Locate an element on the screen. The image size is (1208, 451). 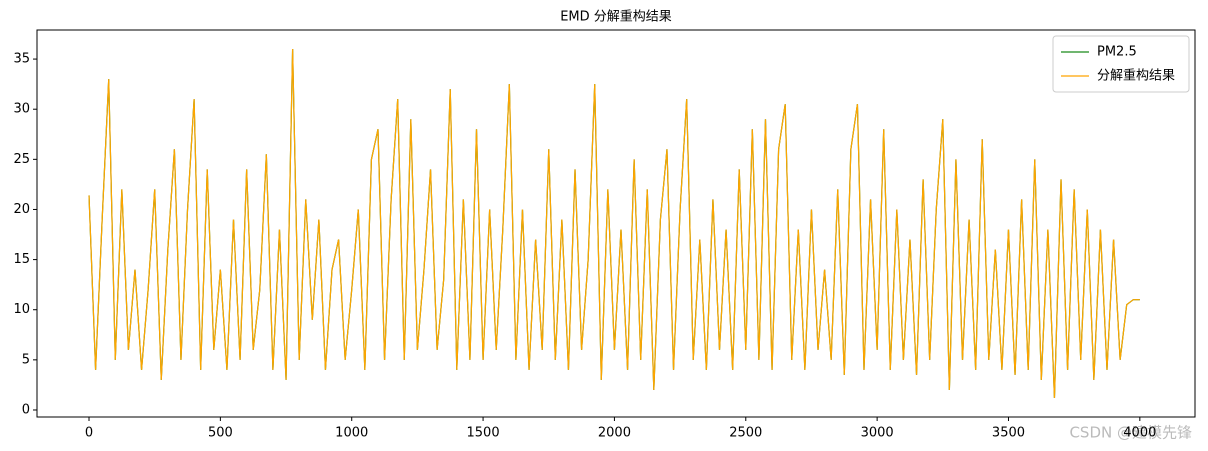
y-tick-label: 15 is located at coordinates (21, 259).